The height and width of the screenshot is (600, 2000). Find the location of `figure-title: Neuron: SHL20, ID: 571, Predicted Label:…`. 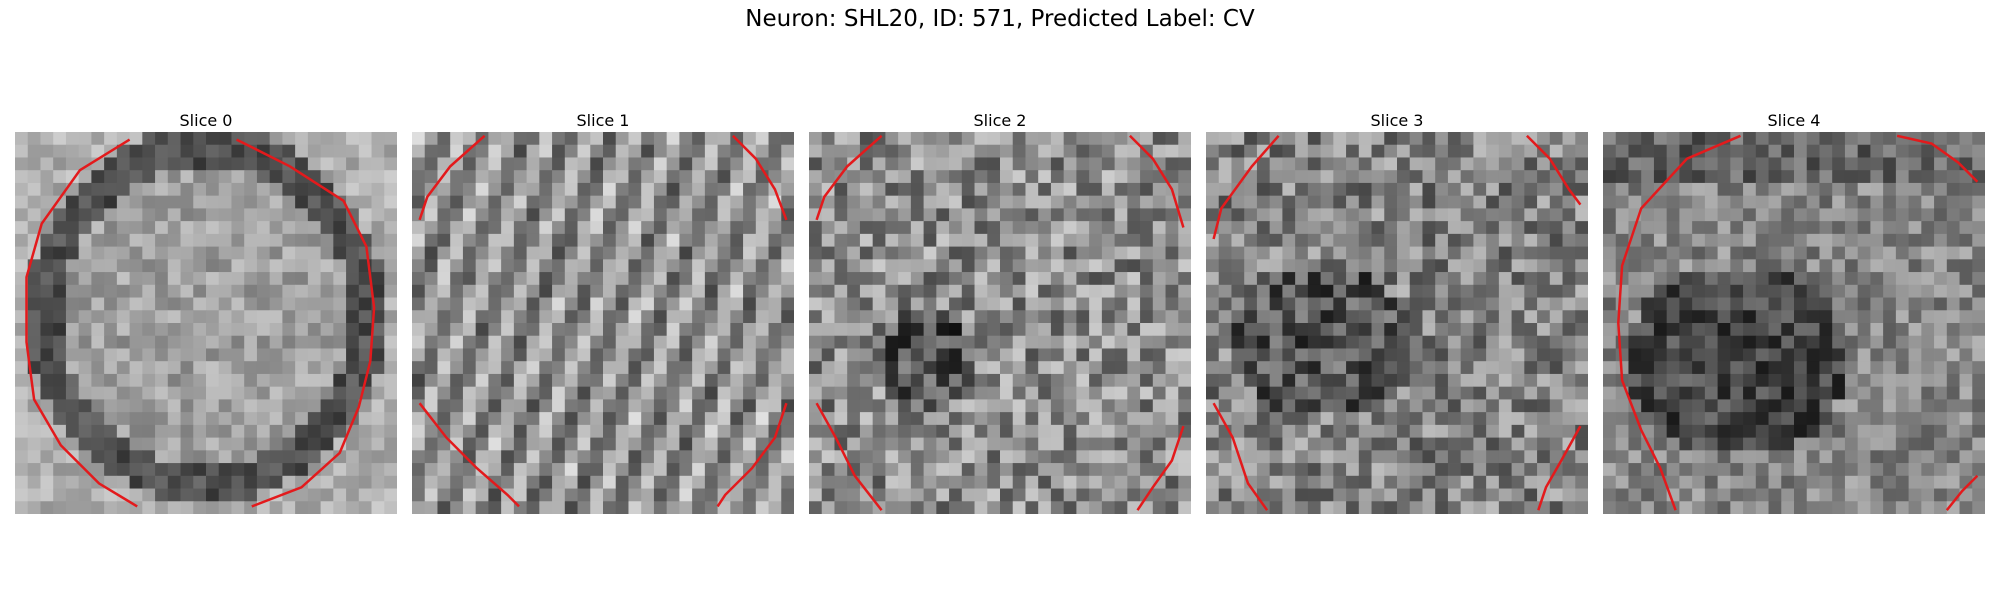

figure-title: Neuron: SHL20, ID: 571, Predicted Label:… is located at coordinates (1000, 19).